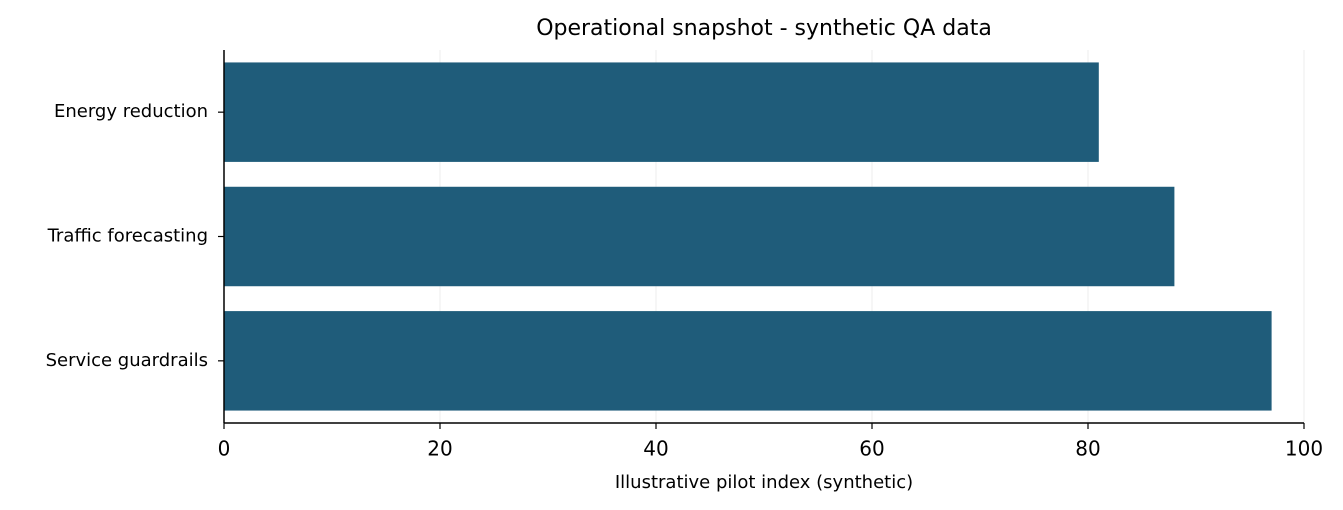  I want to click on x-tick-label: 100, so click(1304, 449).